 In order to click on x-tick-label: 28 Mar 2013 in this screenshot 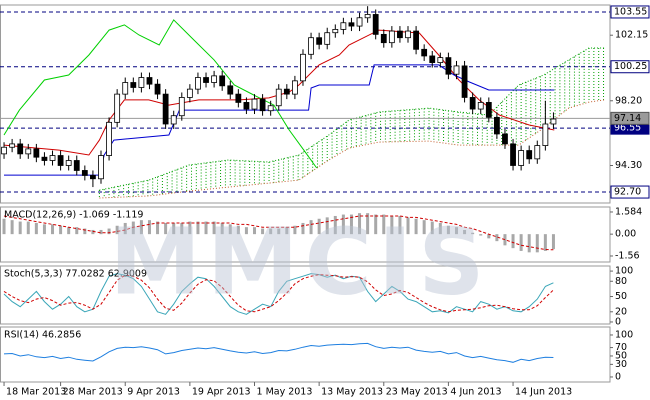, I will do `click(93, 392)`.